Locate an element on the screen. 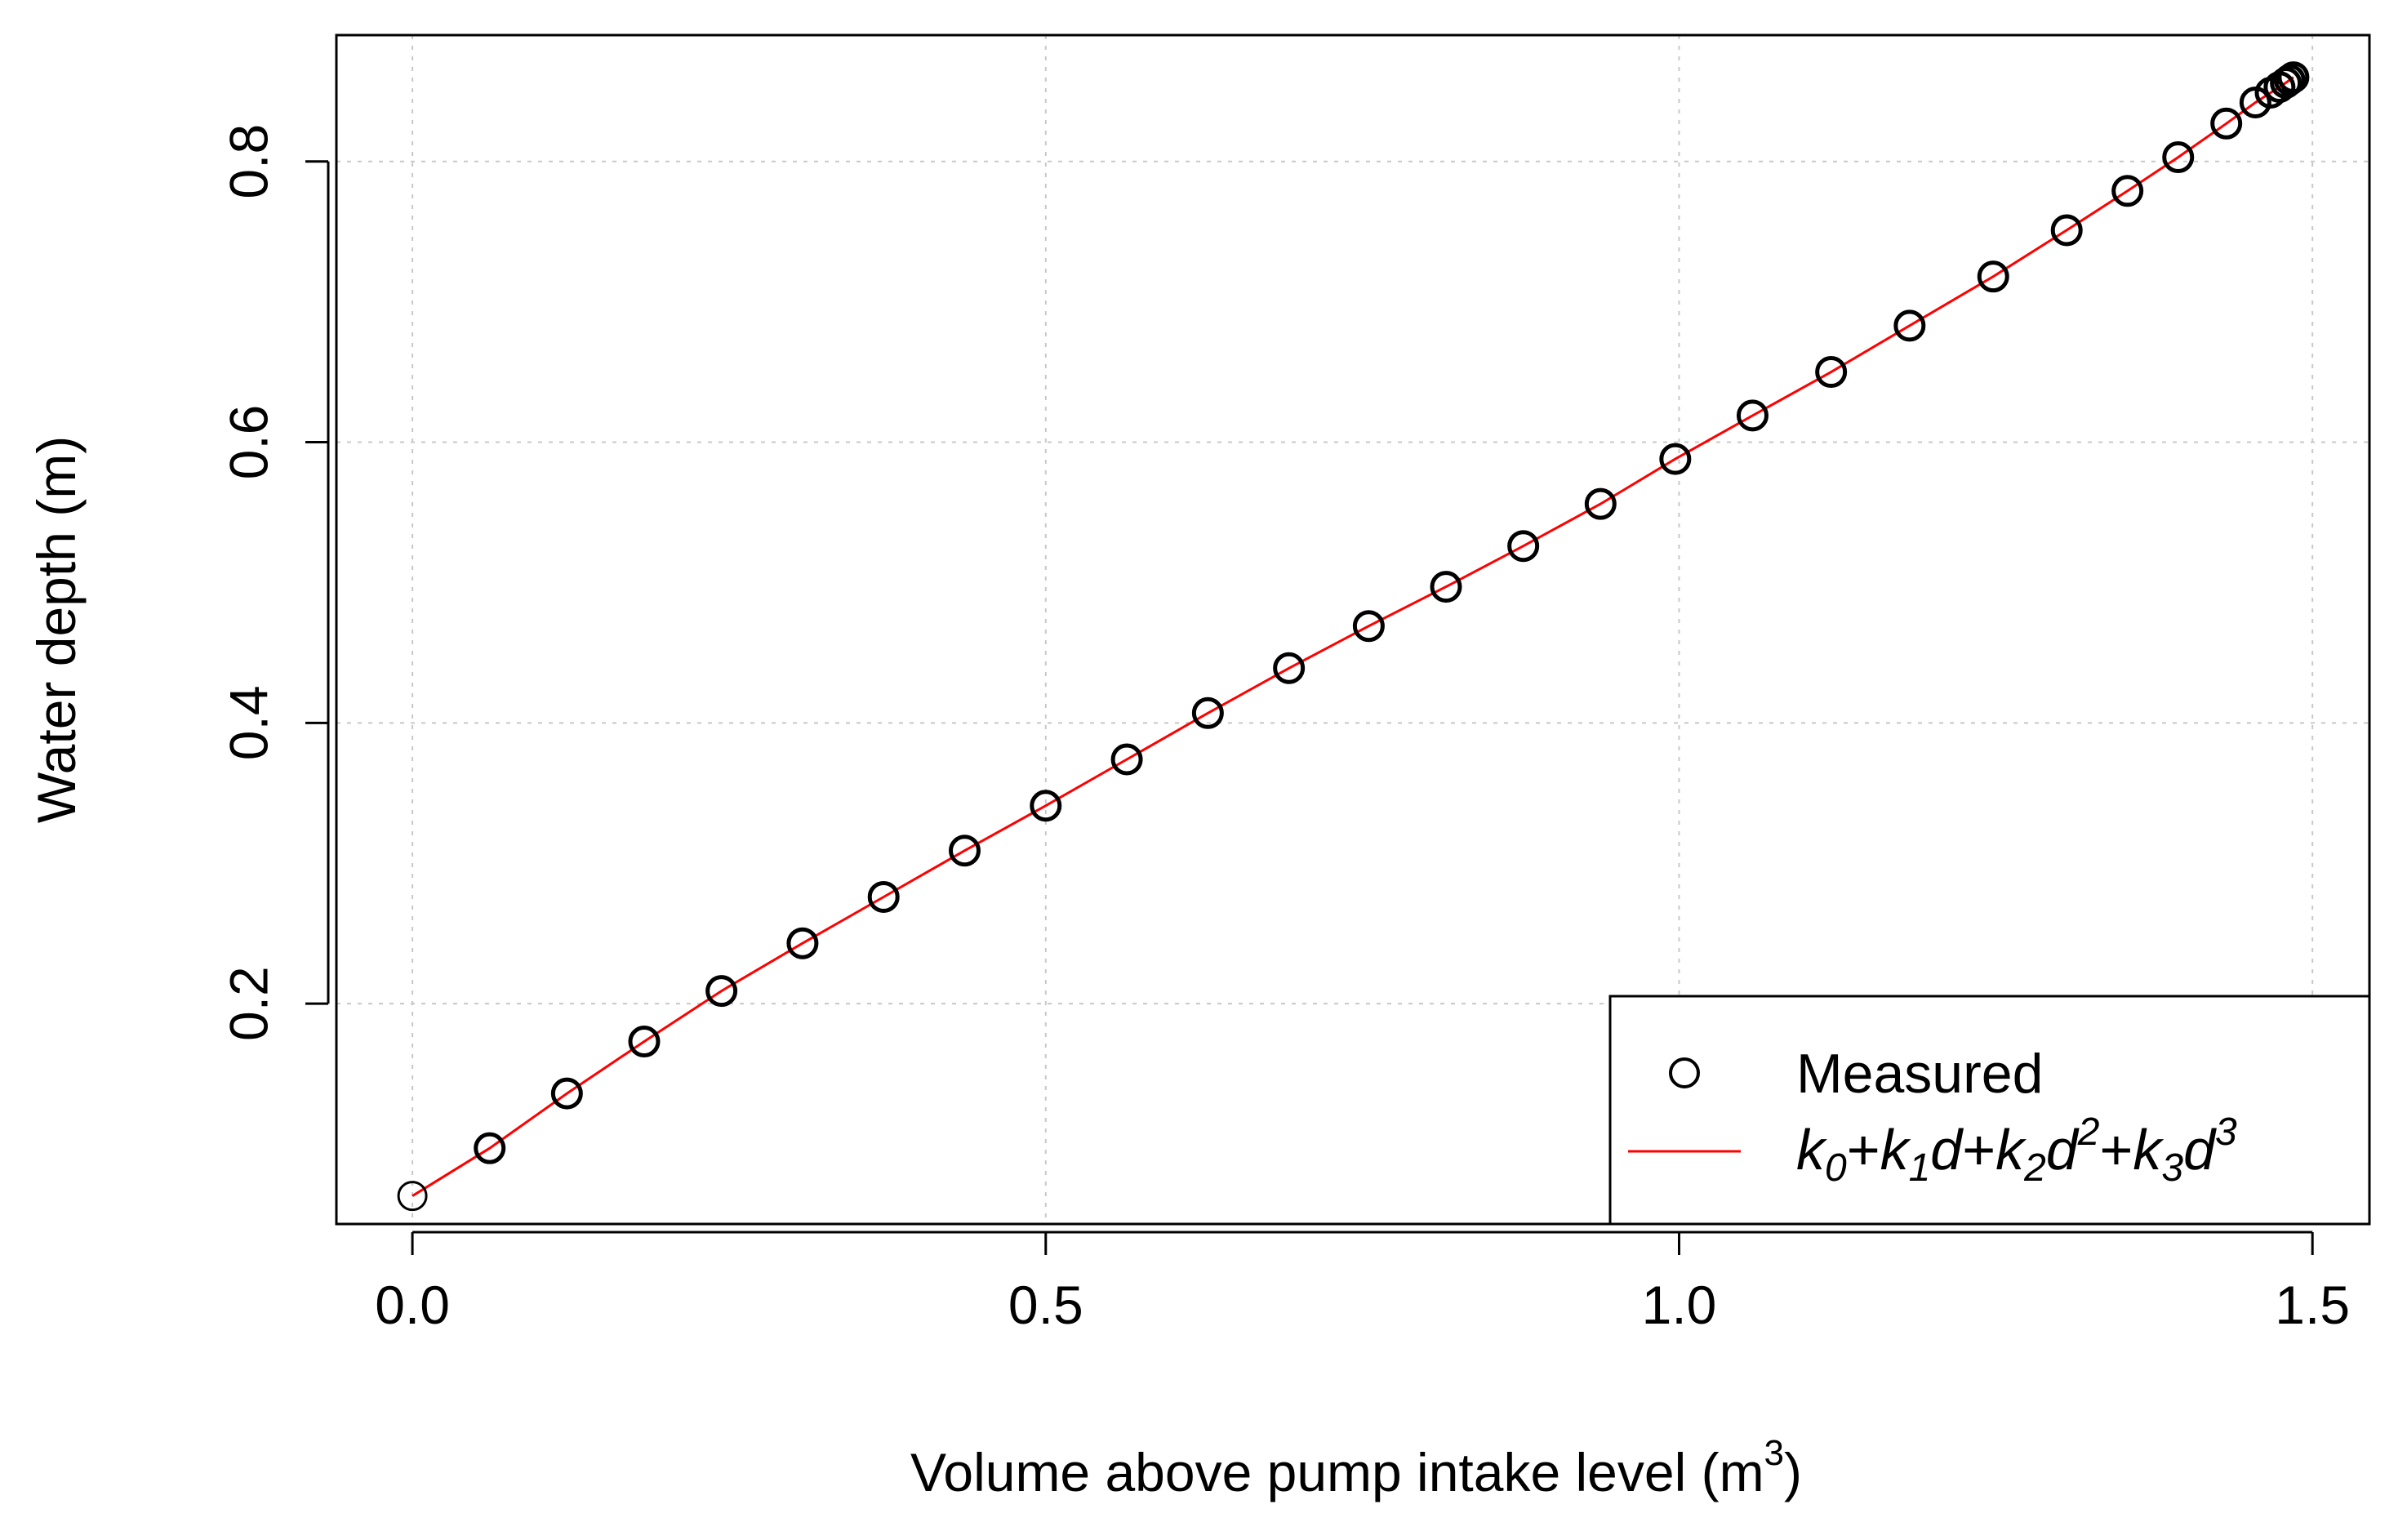  x-tick-label: 1.5 is located at coordinates (2312, 1305).